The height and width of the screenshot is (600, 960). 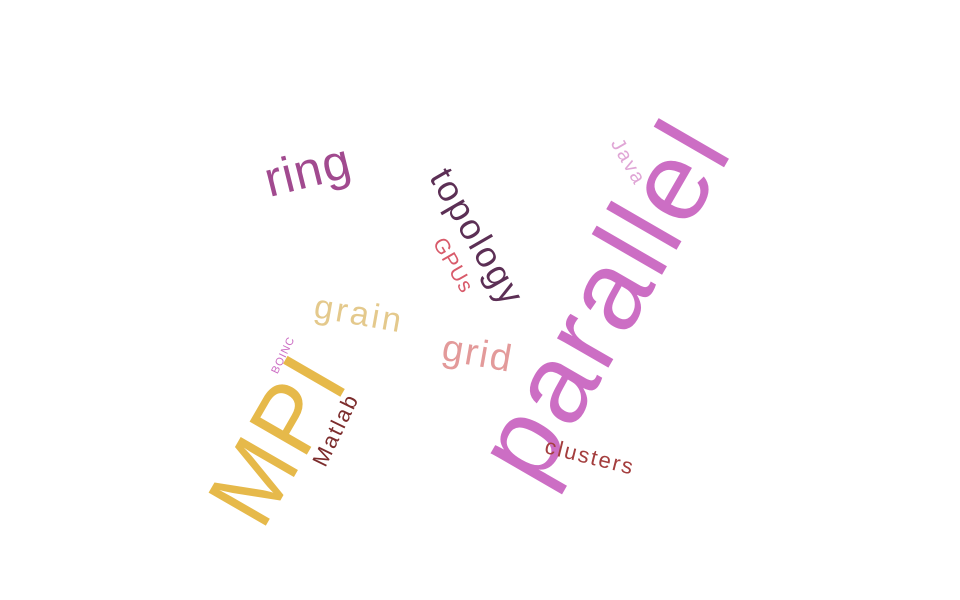 What do you see at coordinates (358, 314) in the screenshot?
I see `word-grain: grain` at bounding box center [358, 314].